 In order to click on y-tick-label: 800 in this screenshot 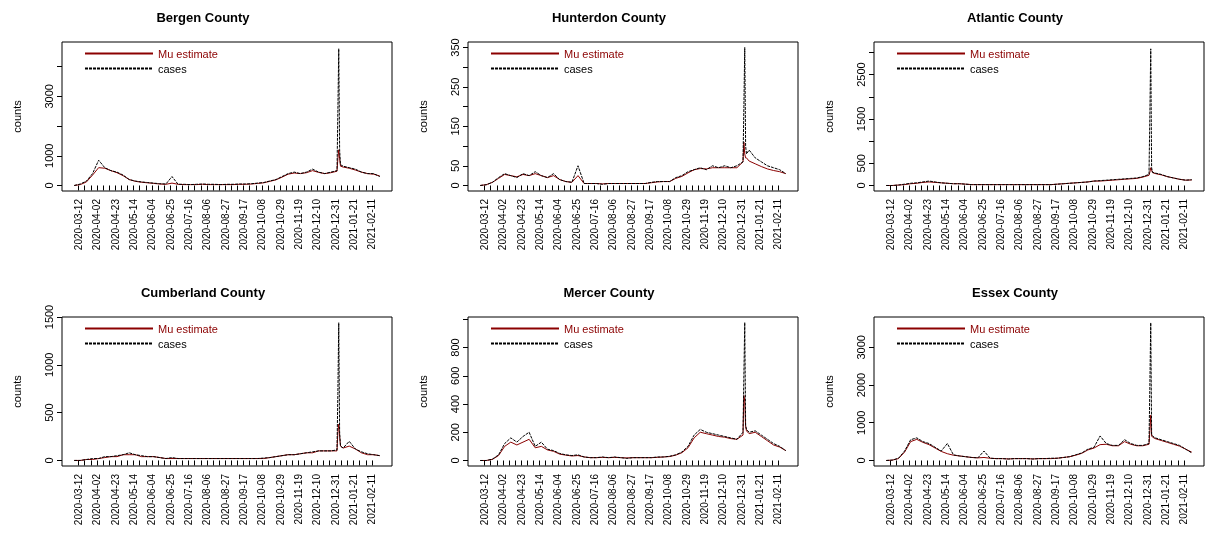, I will do `click(454, 347)`.